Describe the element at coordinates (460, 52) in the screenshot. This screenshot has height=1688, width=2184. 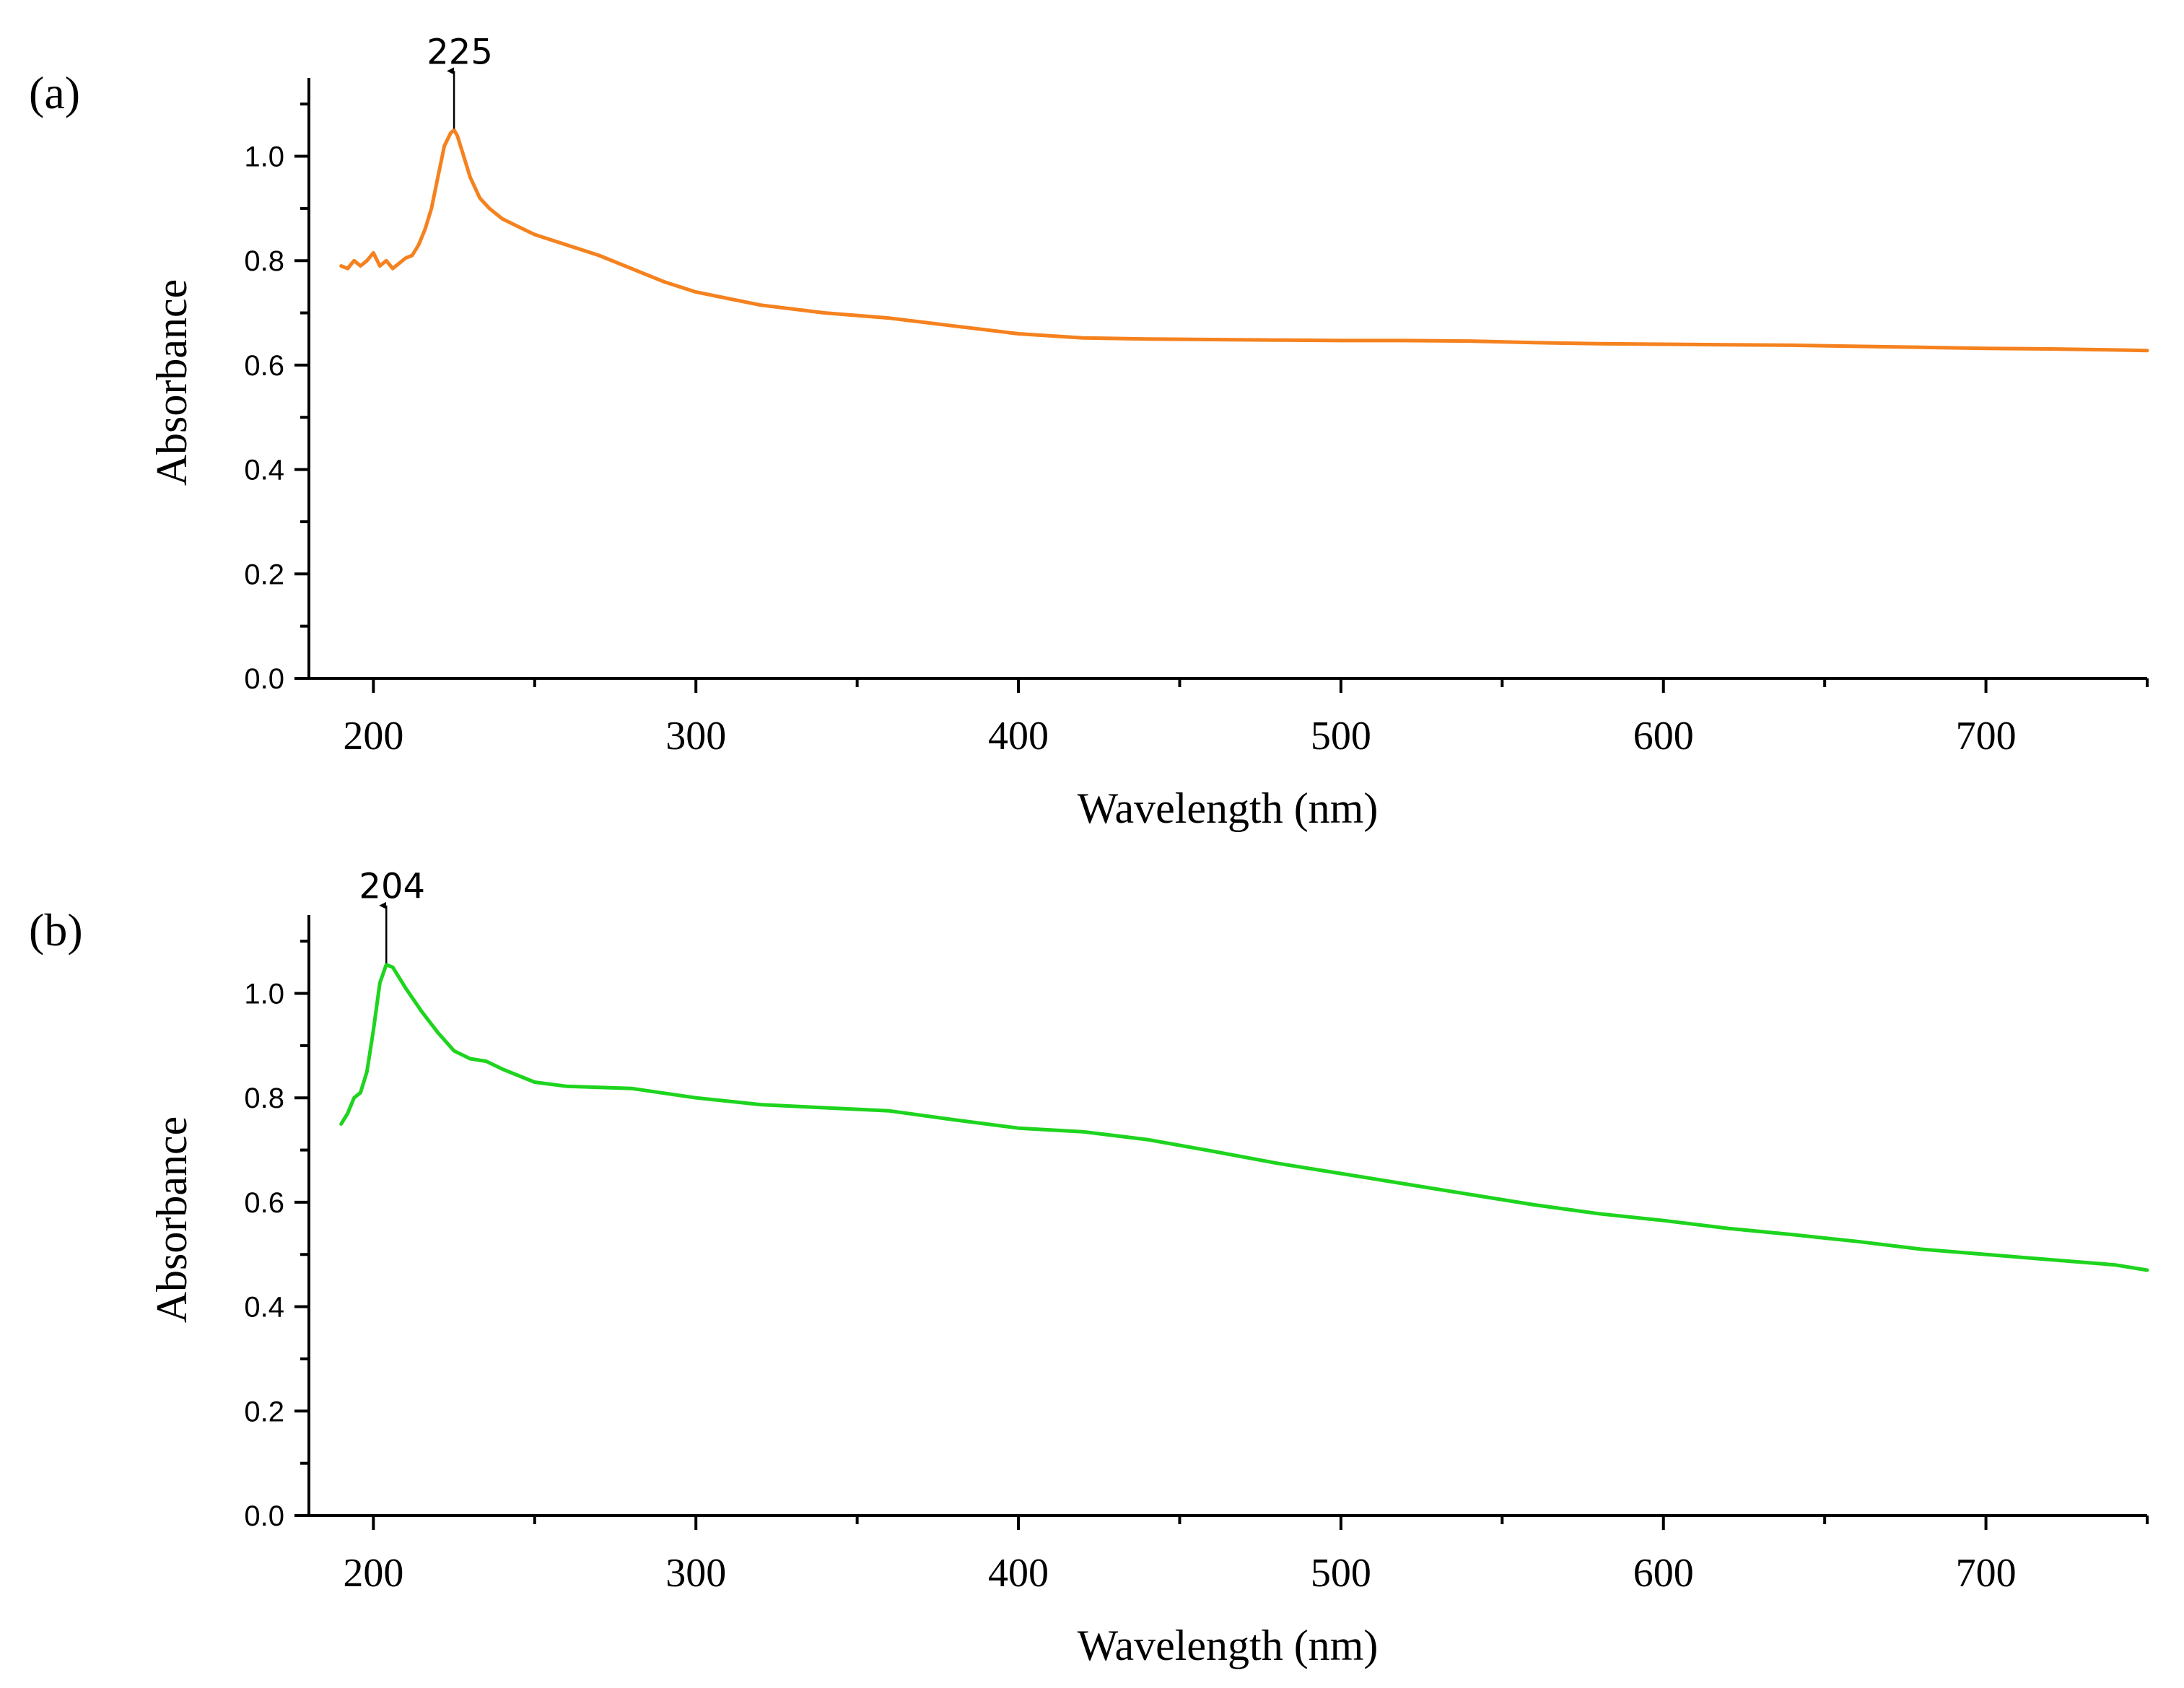
I see `peak-label: 225` at that location.